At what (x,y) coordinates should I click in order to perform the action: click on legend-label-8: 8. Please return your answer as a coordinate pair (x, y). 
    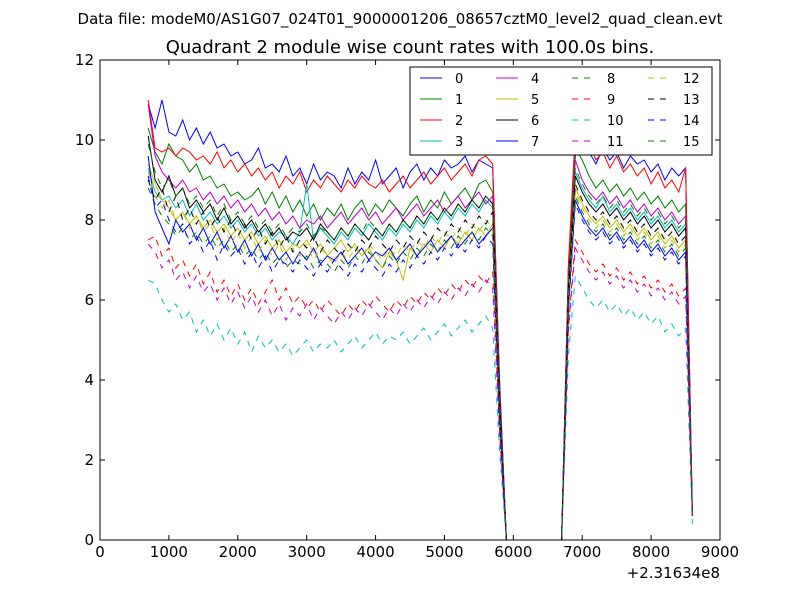
    Looking at the image, I should click on (611, 79).